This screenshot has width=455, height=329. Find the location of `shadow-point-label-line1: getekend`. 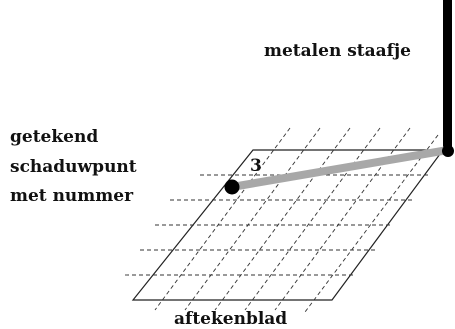

shadow-point-label-line1: getekend is located at coordinates (54, 137).